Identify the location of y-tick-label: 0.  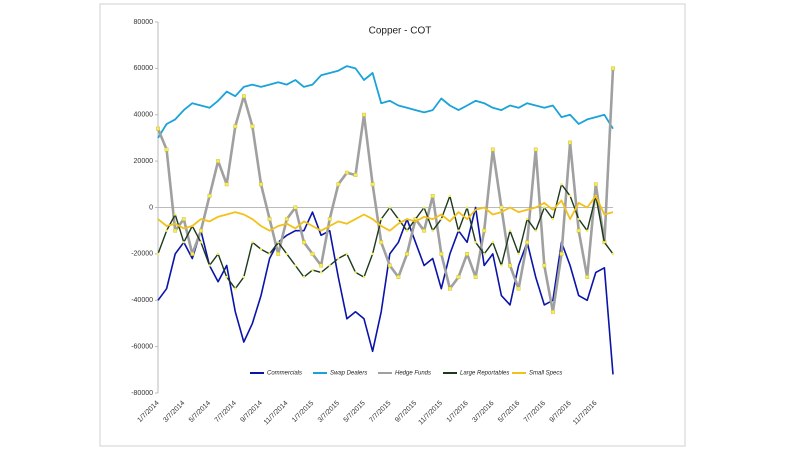
(151, 207).